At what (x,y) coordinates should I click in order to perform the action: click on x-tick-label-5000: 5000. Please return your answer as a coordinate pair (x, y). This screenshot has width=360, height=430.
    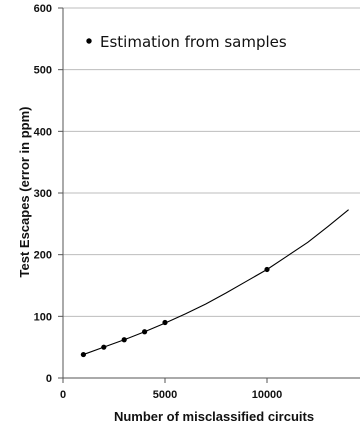
    Looking at the image, I should click on (165, 395).